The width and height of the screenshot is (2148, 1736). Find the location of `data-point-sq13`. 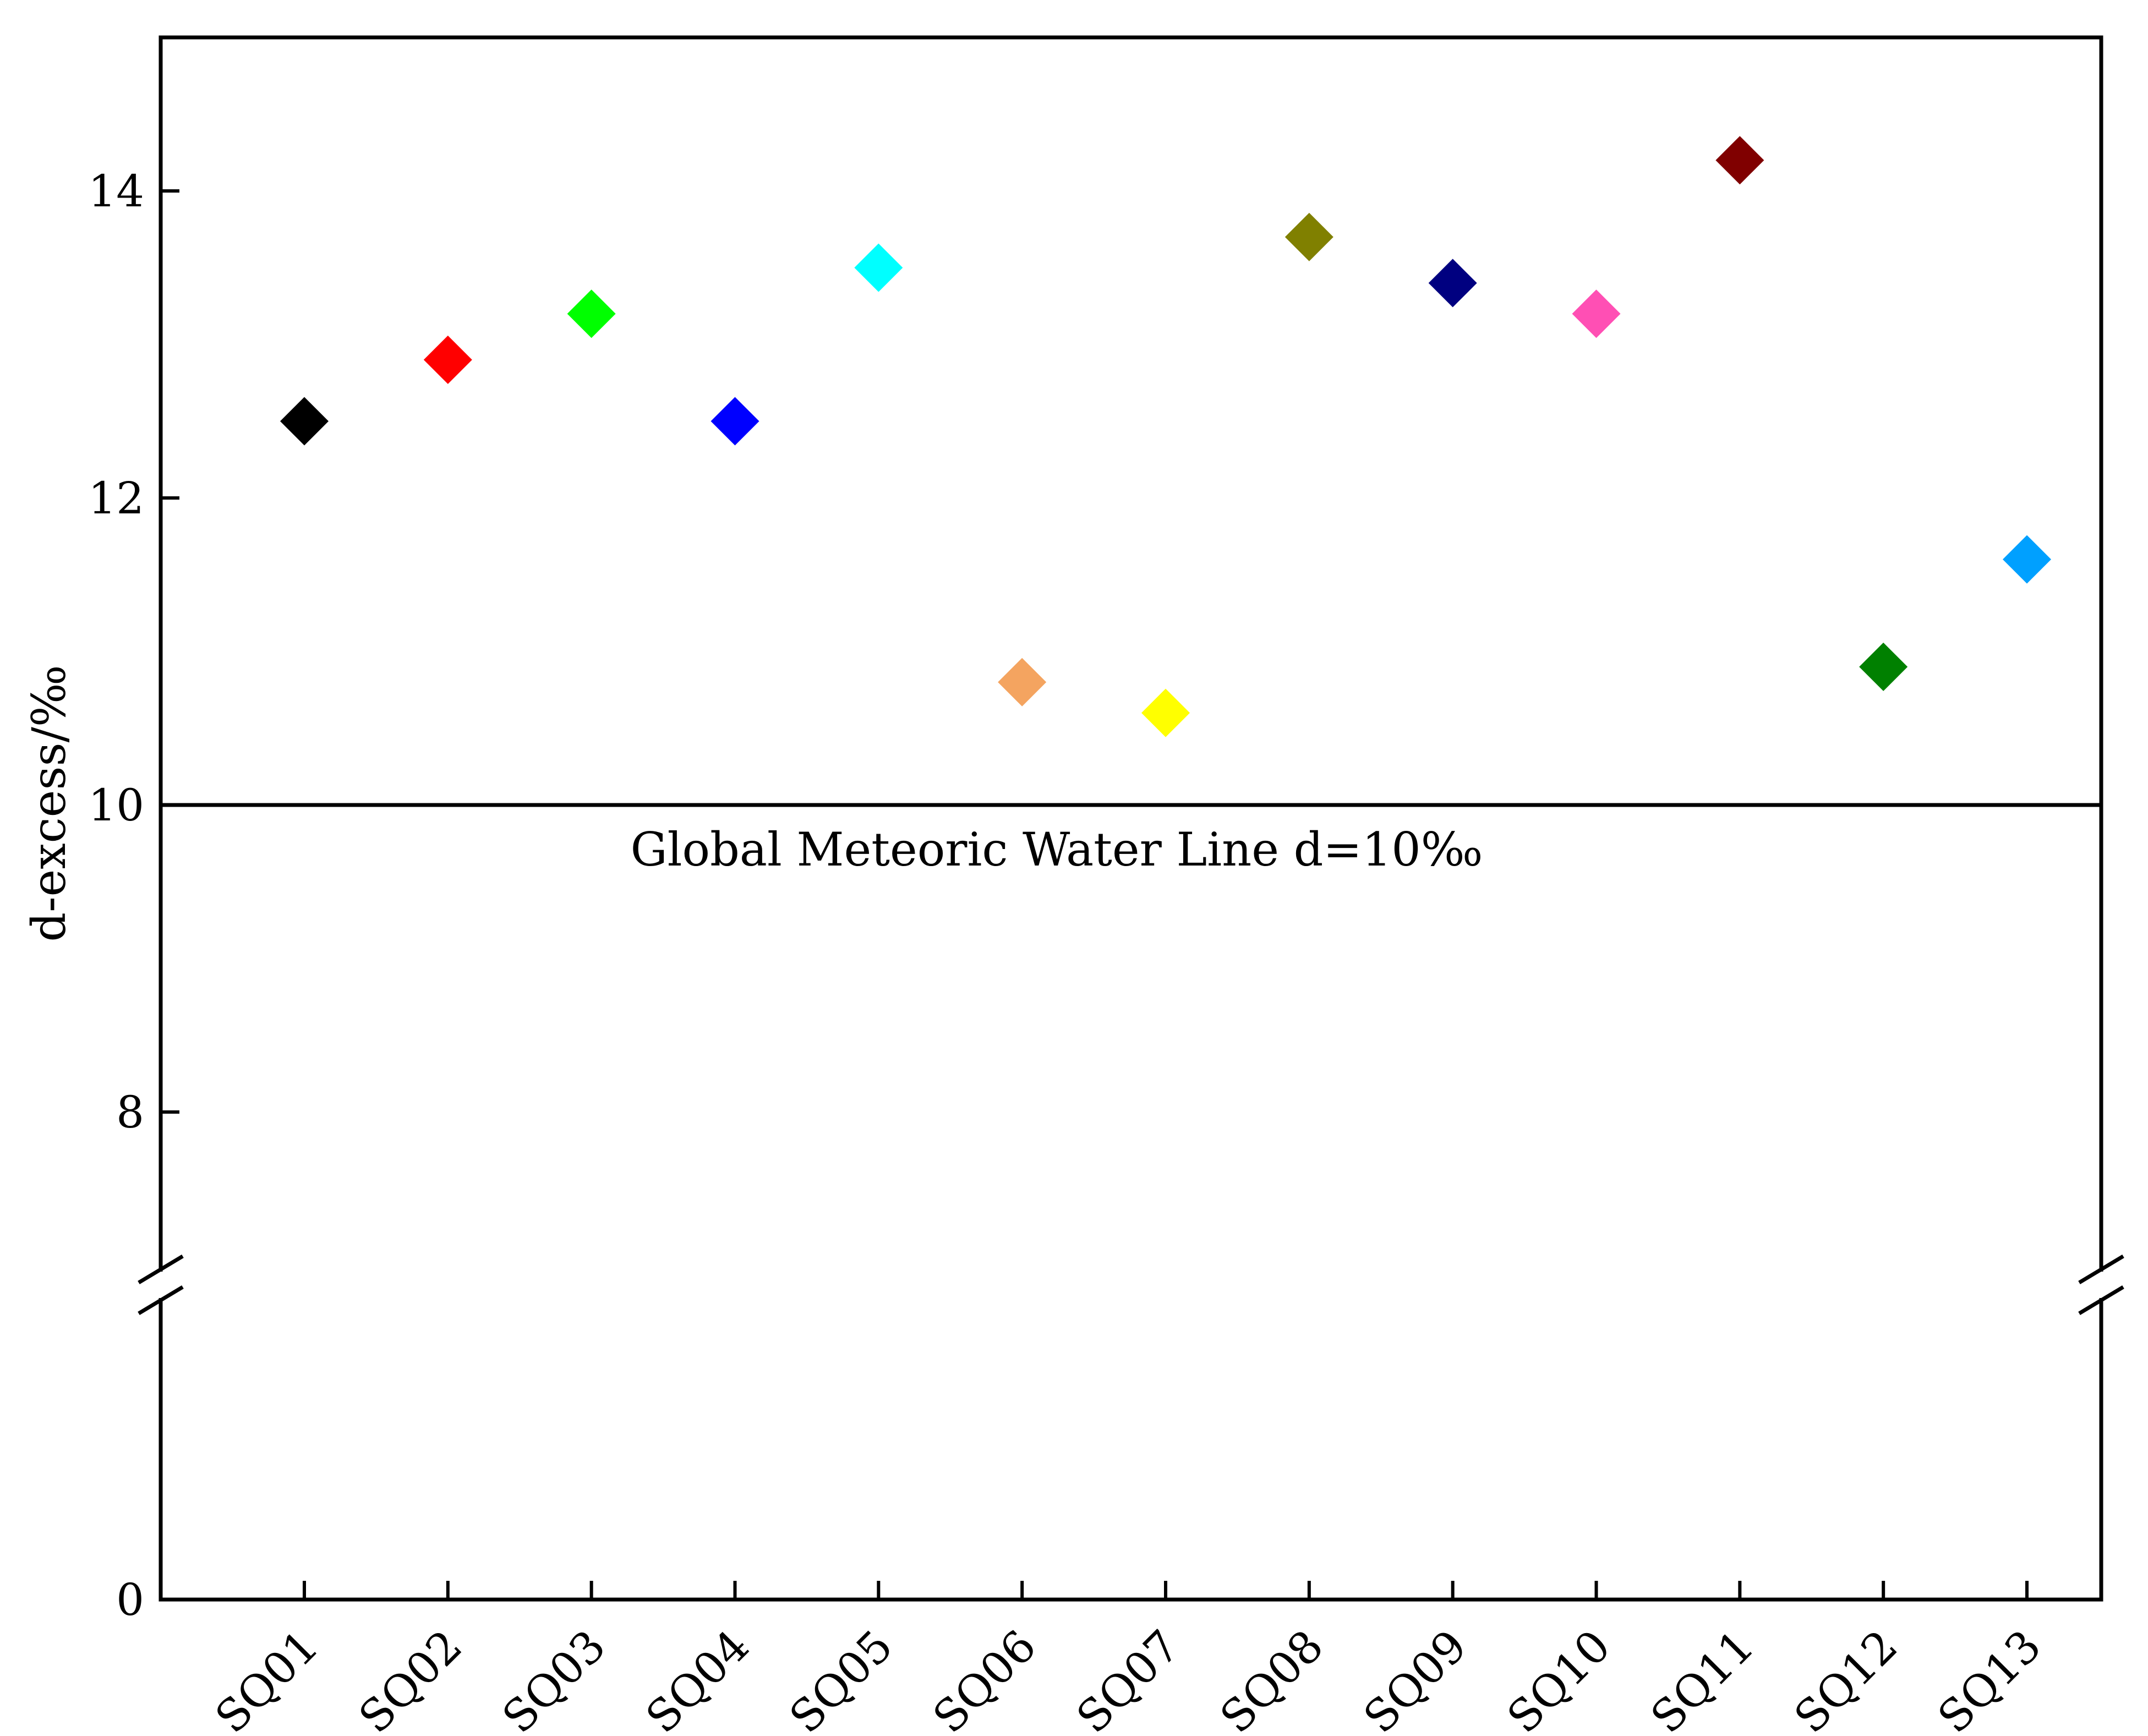

data-point-sq13 is located at coordinates (2027, 559).